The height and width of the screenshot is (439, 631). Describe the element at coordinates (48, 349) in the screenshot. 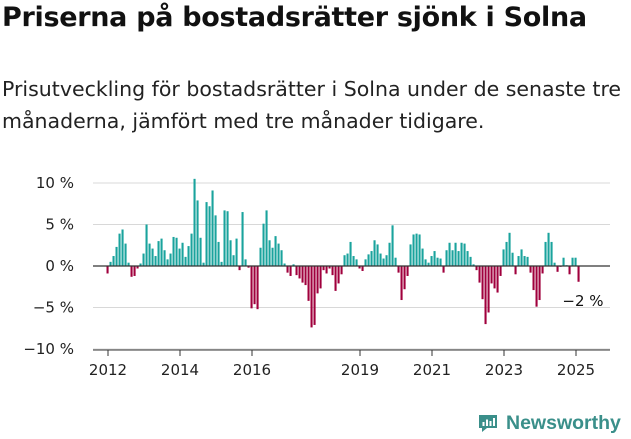

I see `y-tick-label: −10 %` at that location.